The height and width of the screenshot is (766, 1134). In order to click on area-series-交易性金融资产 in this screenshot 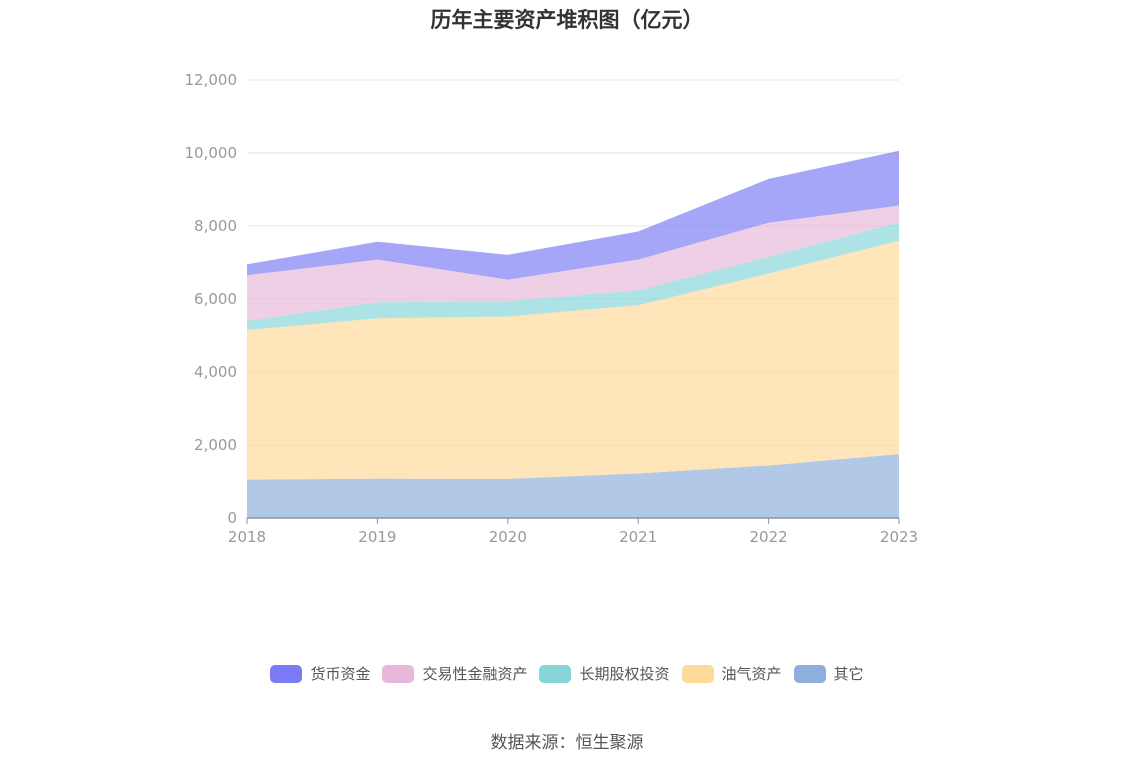, I will do `click(573, 263)`.